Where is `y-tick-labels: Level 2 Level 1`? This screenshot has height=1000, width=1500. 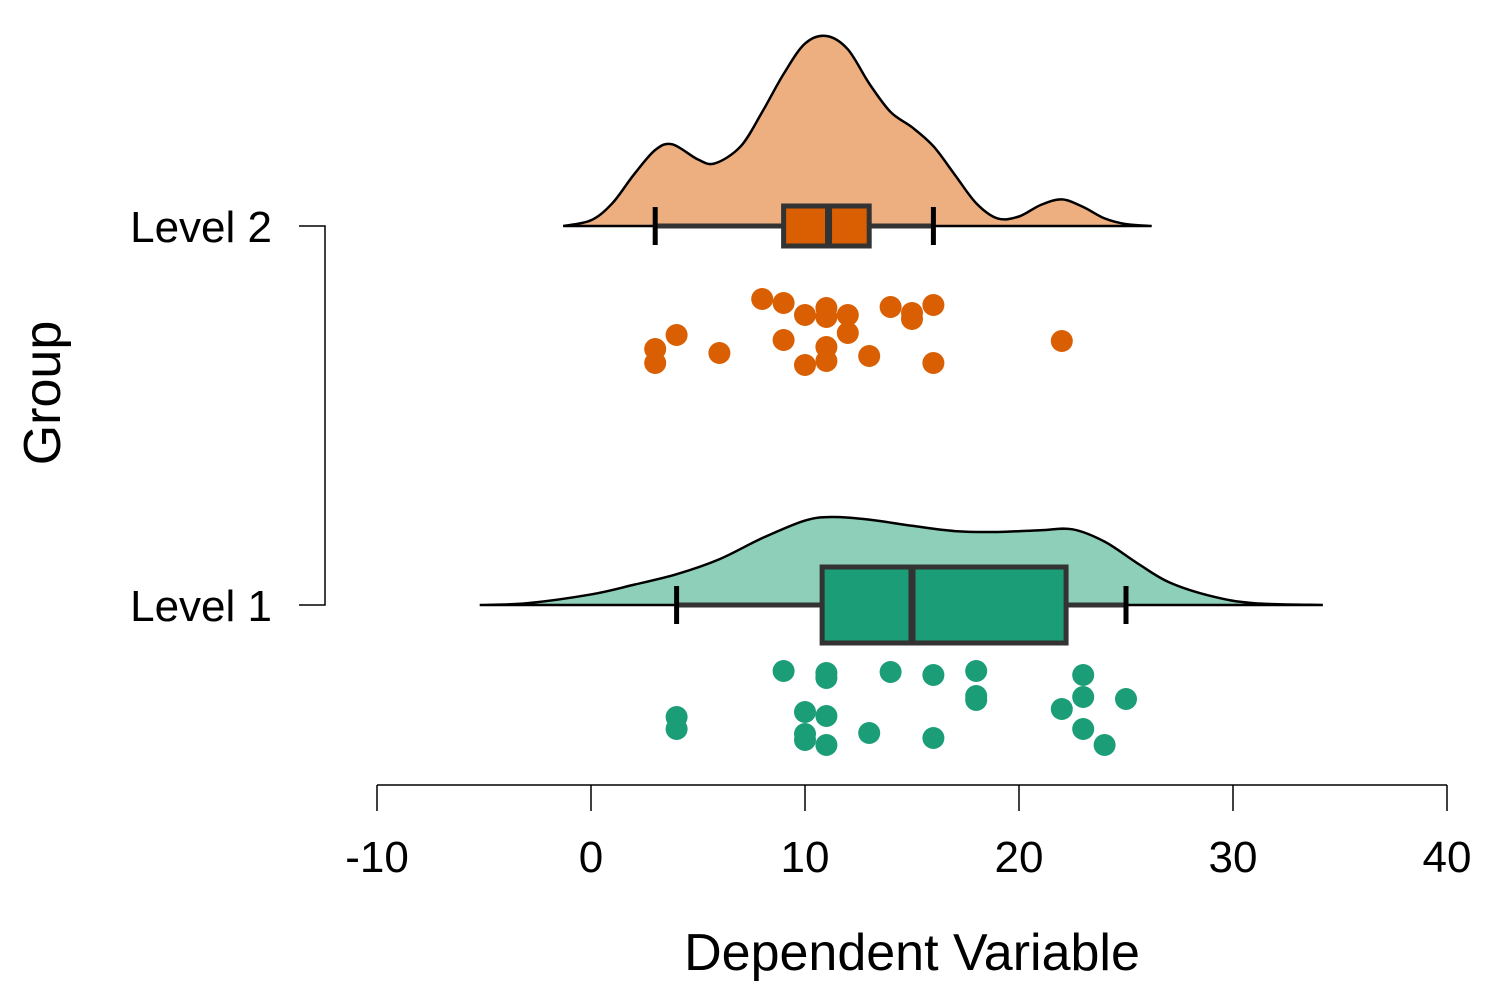 y-tick-labels: Level 2 Level 1 is located at coordinates (201, 417).